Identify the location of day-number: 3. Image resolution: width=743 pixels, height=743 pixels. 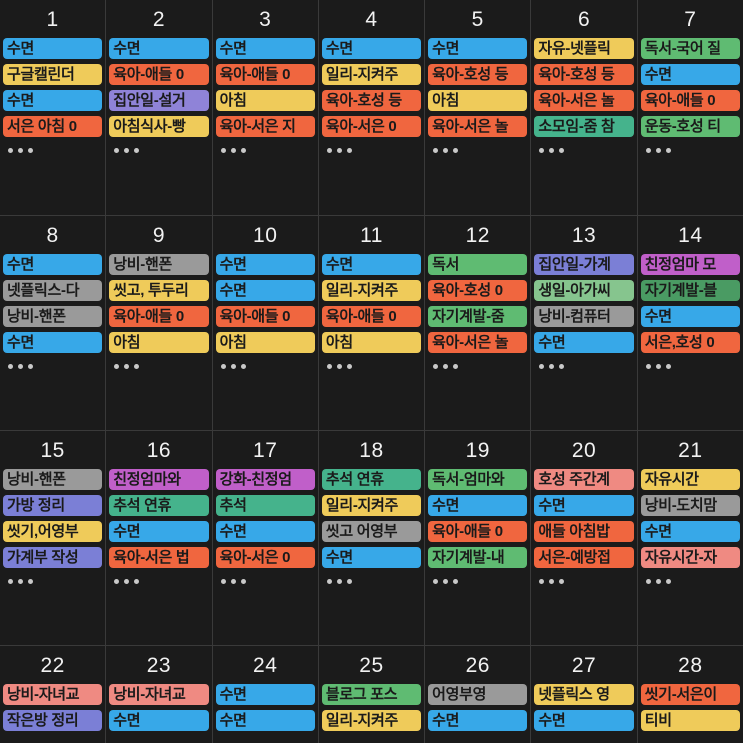
(265, 19).